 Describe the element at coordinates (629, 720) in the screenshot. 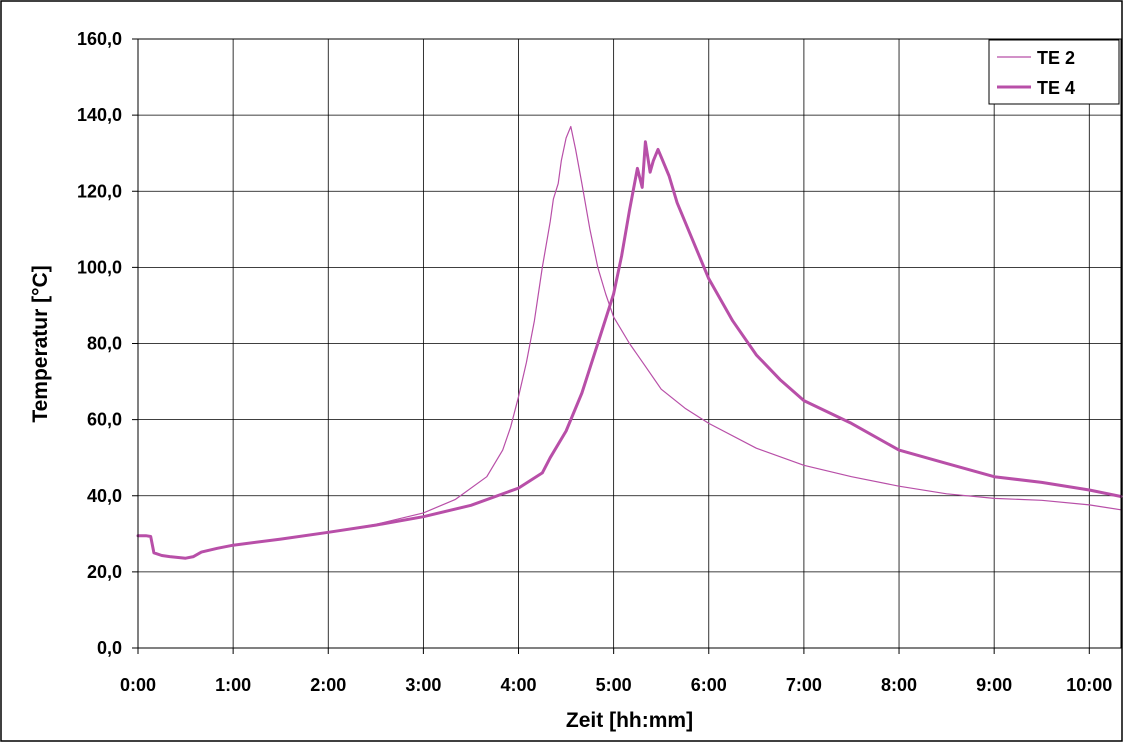

I see `x-axis-title: Zeit [hh:mm]` at that location.